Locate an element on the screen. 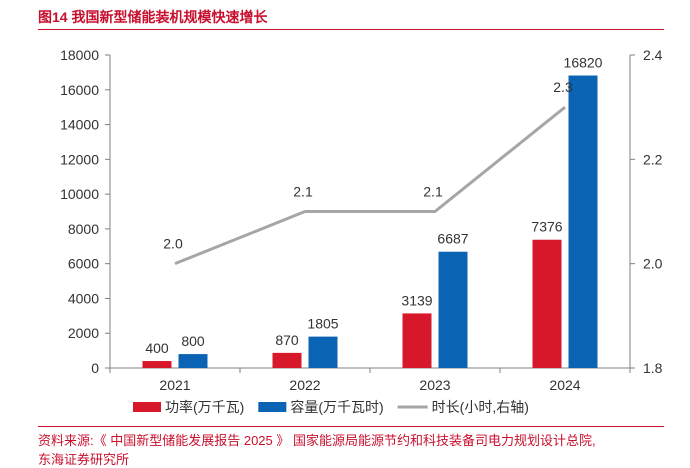 This screenshot has height=468, width=690. right-tick-label: 1.8 is located at coordinates (653, 368).